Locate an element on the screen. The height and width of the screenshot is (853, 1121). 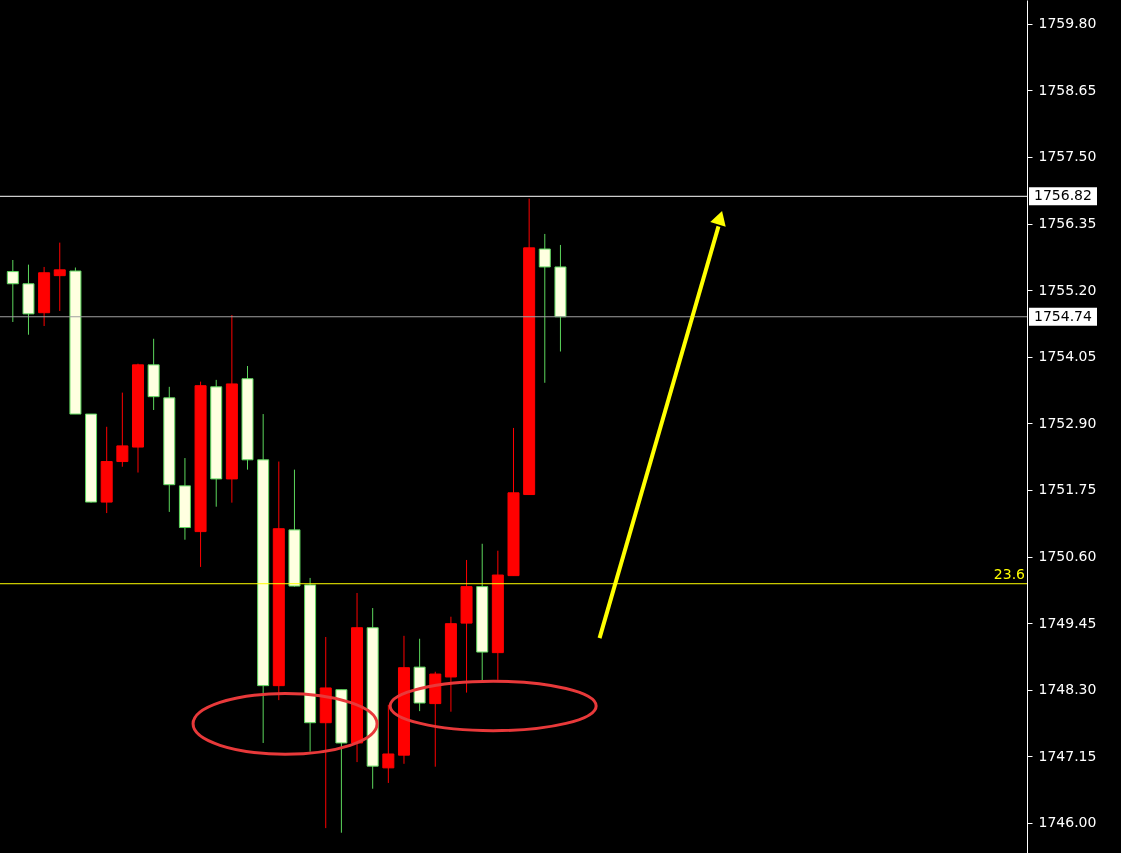
y-tick-label: 1752.90 is located at coordinates (1067, 422).